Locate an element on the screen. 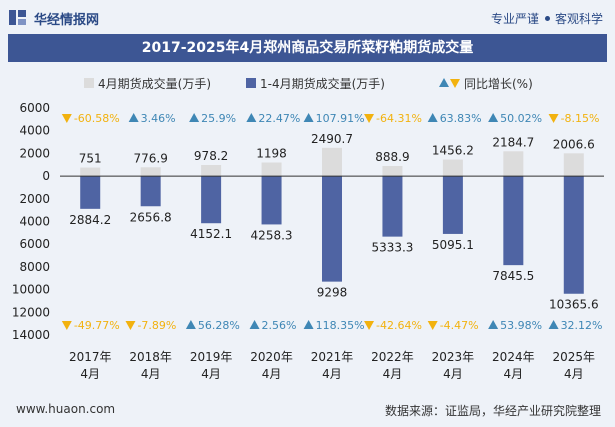 This screenshot has height=427, width=615. brand-name: 华经情报网 is located at coordinates (67, 20).